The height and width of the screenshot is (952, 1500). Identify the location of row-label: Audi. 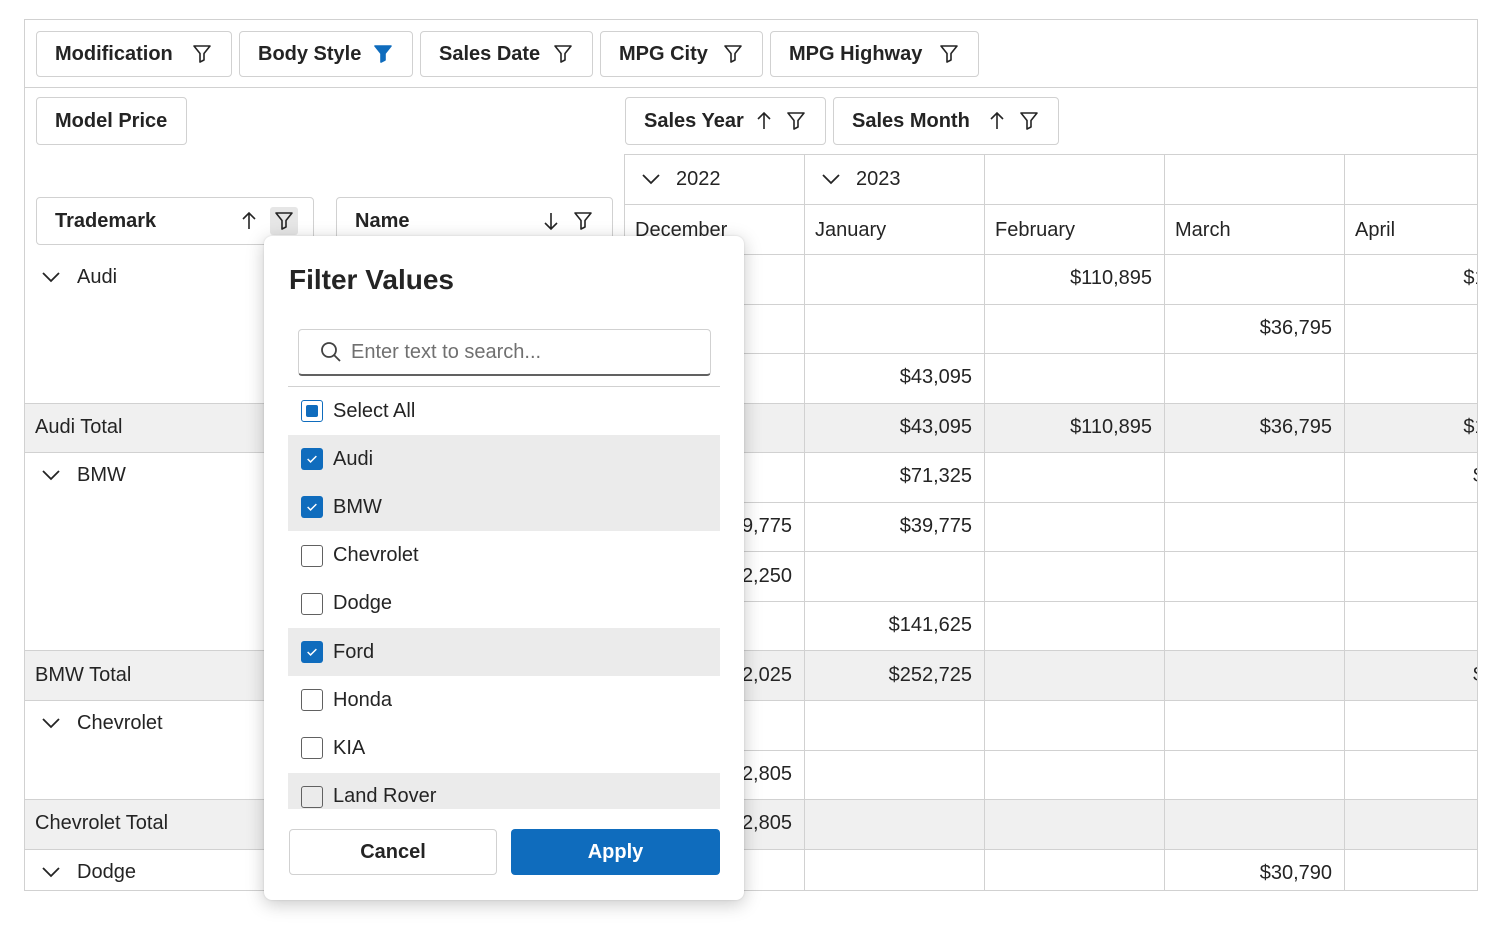
(97, 277).